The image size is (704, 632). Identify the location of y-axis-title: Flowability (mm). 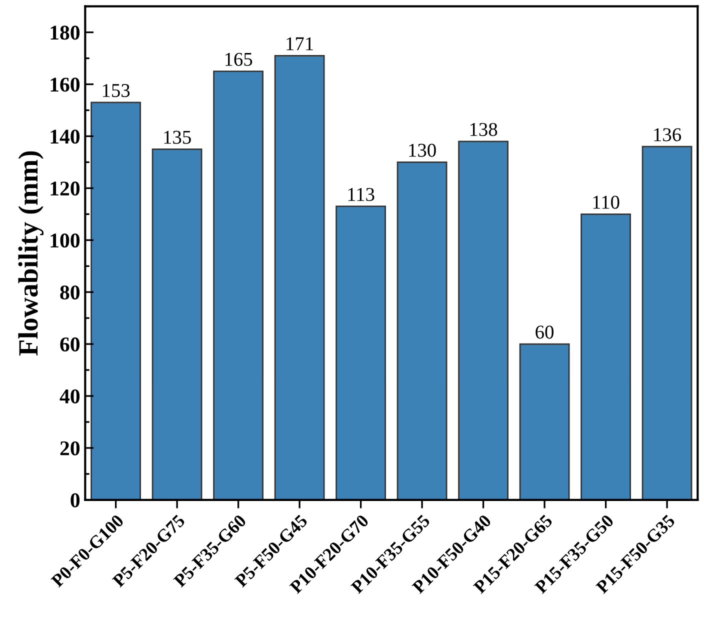
(31, 253).